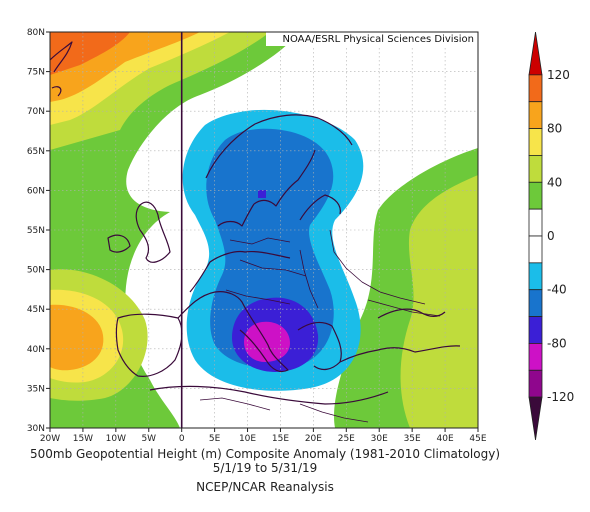 The image size is (590, 512). I want to click on longitude-tick-label: 5W, so click(148, 439).